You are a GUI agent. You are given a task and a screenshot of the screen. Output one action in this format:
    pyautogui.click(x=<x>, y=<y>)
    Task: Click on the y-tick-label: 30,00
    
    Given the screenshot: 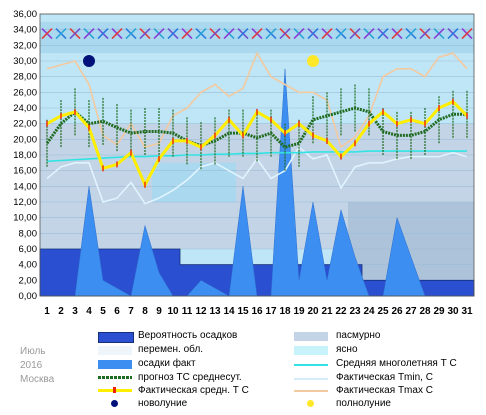 What is the action you would take?
    pyautogui.click(x=25, y=61)
    